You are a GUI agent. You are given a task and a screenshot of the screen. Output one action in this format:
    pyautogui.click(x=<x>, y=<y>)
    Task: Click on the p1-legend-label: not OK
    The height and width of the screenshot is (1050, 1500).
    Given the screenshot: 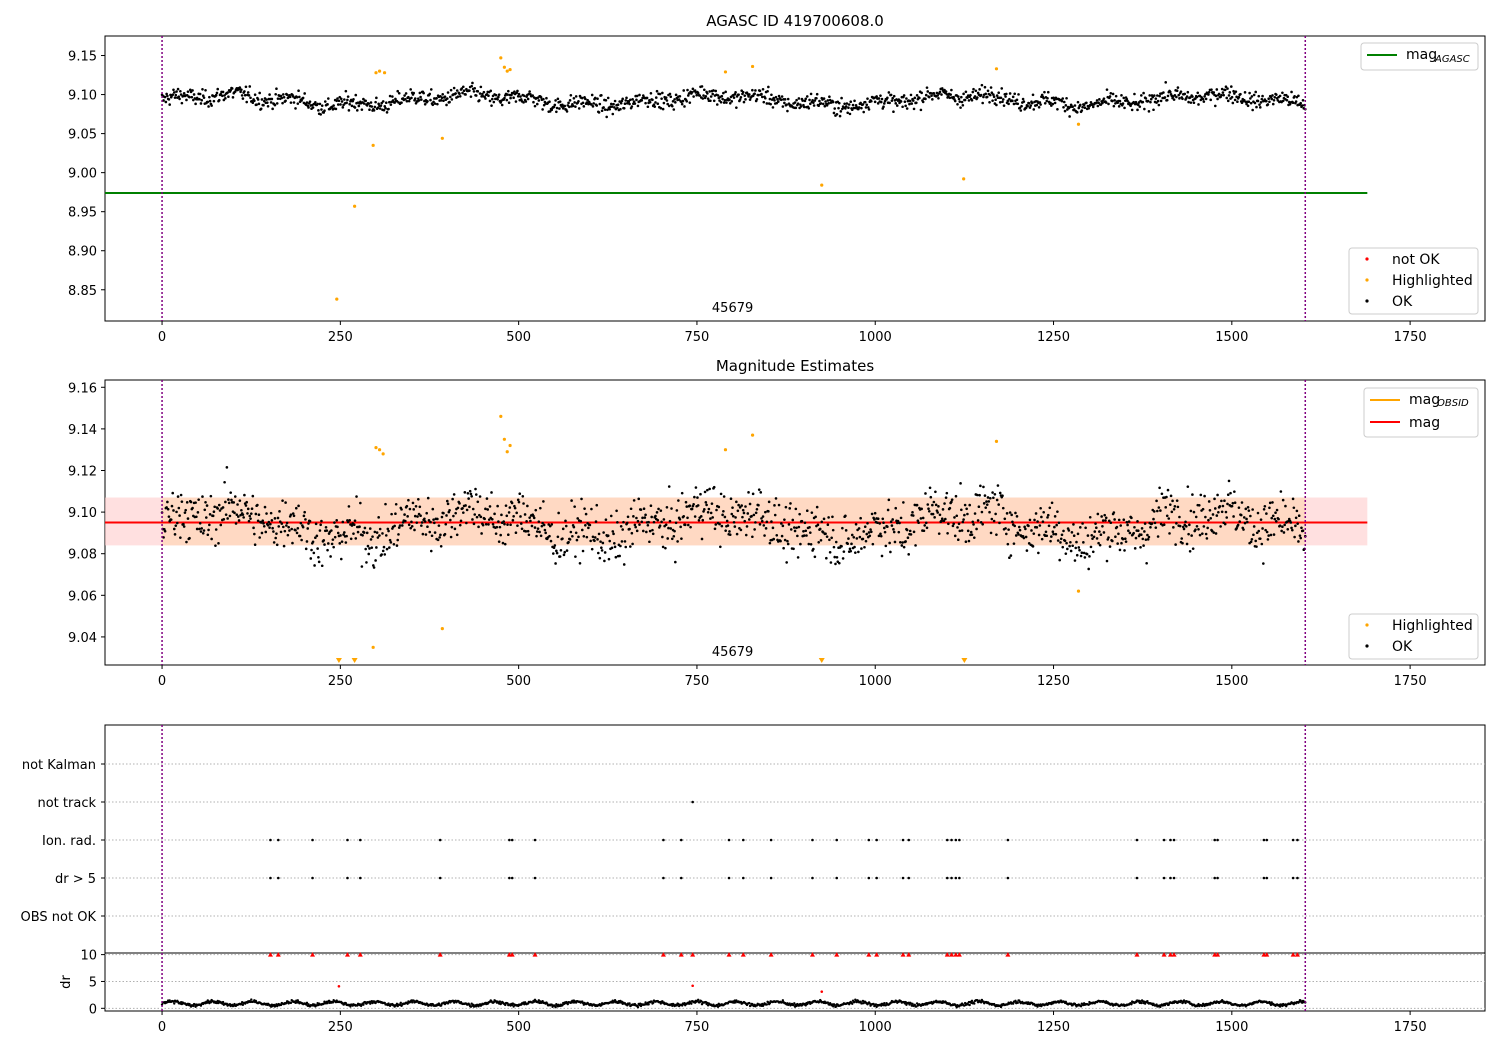 What is the action you would take?
    pyautogui.click(x=1416, y=260)
    